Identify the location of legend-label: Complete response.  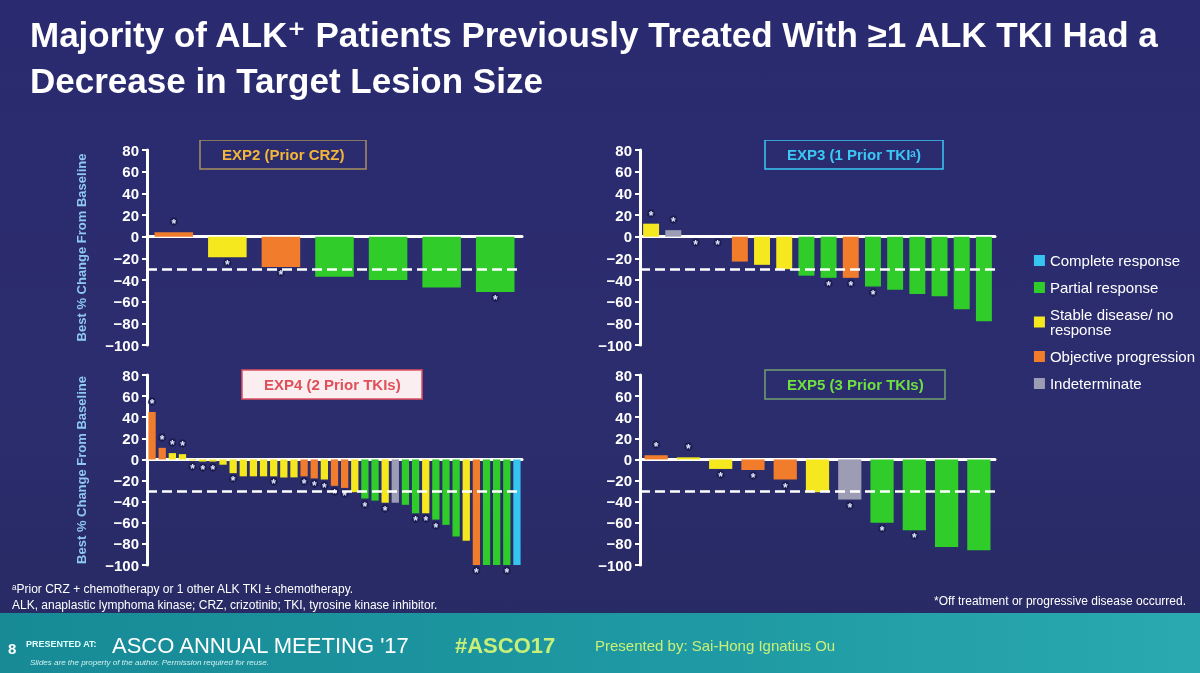
(1115, 260).